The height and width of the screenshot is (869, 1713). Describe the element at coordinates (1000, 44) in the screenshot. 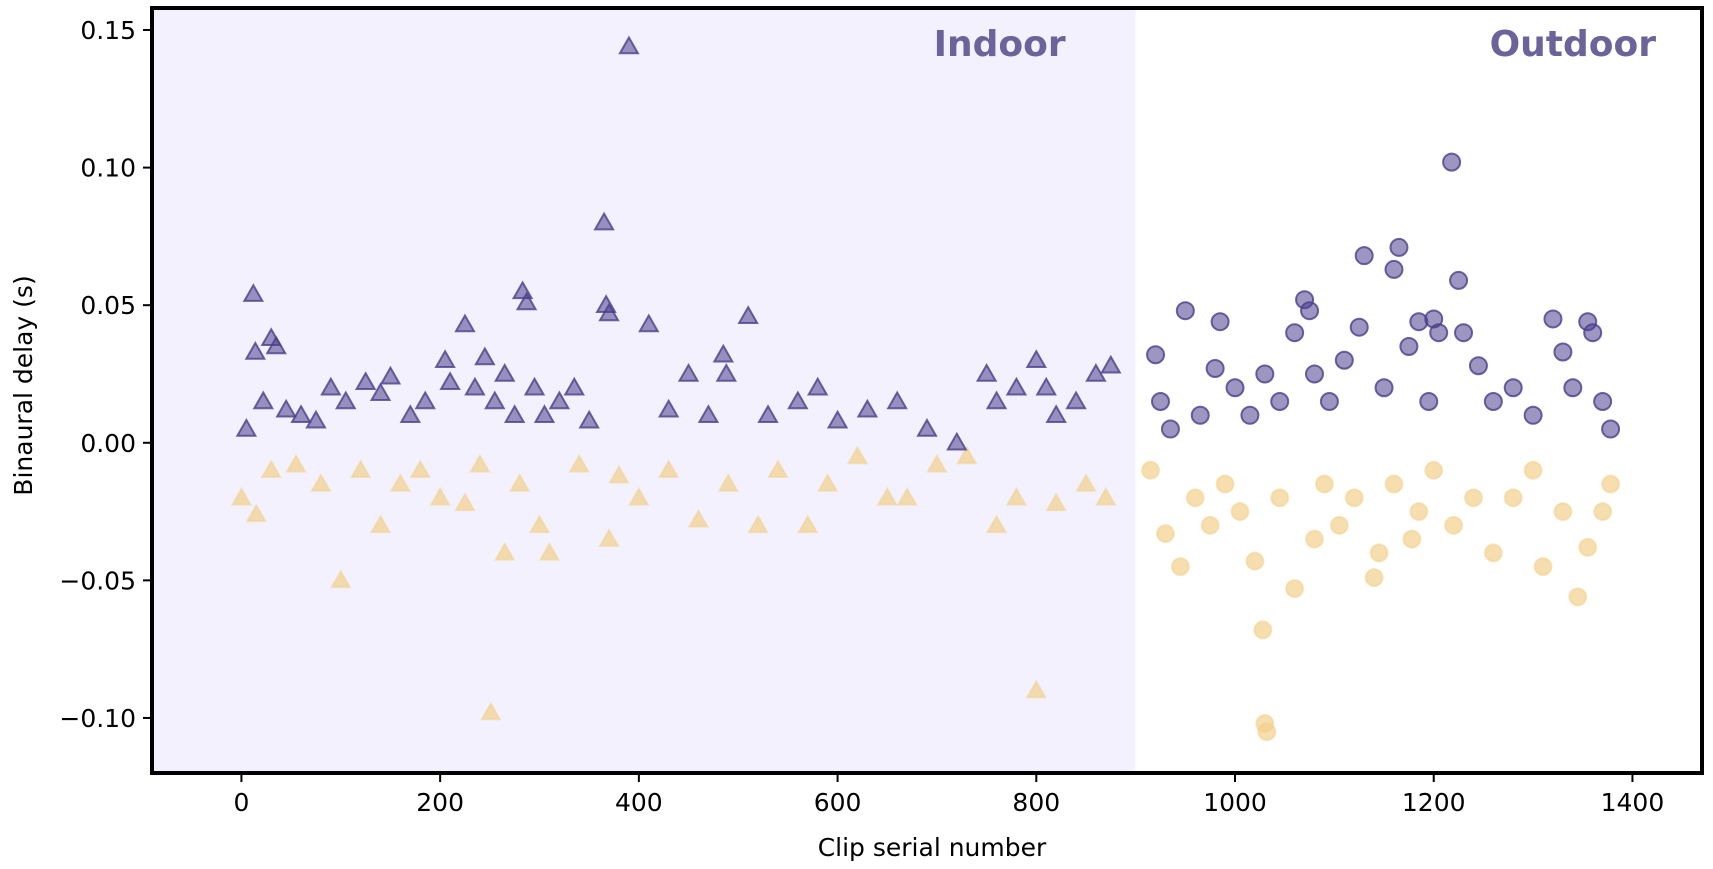

I see `region-label-indoor: Indoor` at that location.